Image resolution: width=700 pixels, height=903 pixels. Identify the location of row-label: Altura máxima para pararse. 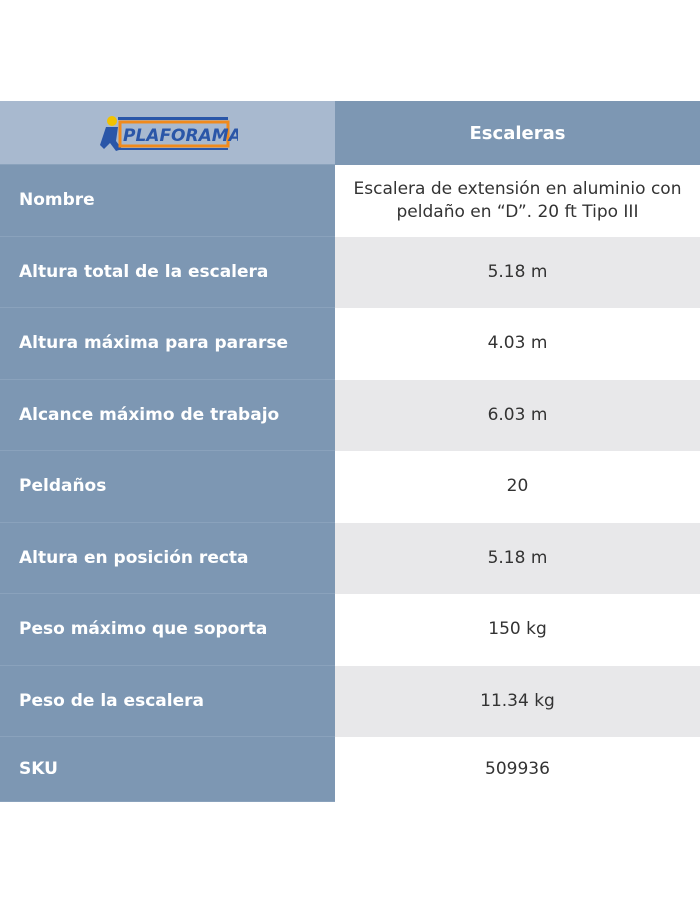
(167, 344).